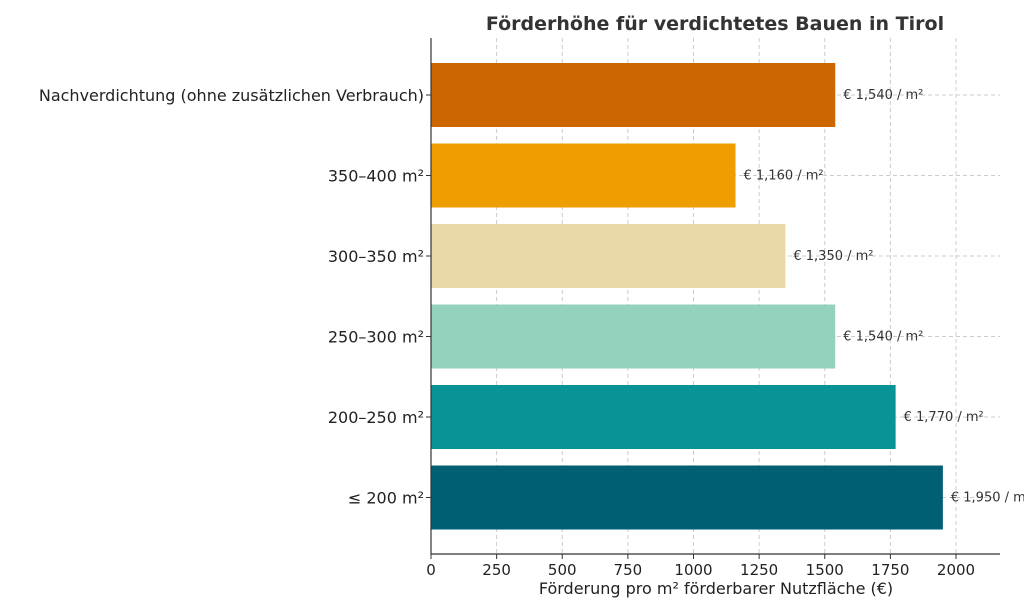  I want to click on x-tick-label: 2000, so click(956, 570).